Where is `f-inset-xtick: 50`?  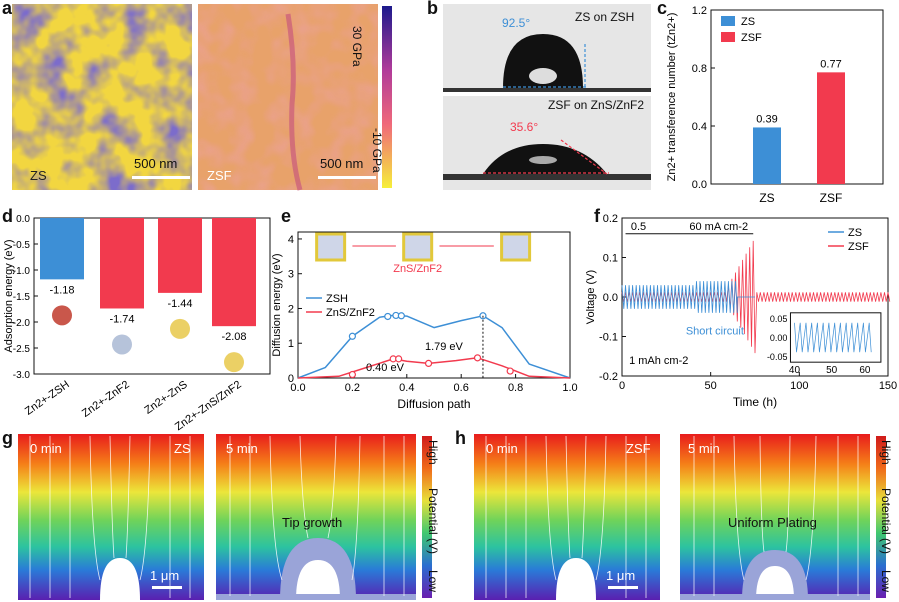 f-inset-xtick: 50 is located at coordinates (832, 370).